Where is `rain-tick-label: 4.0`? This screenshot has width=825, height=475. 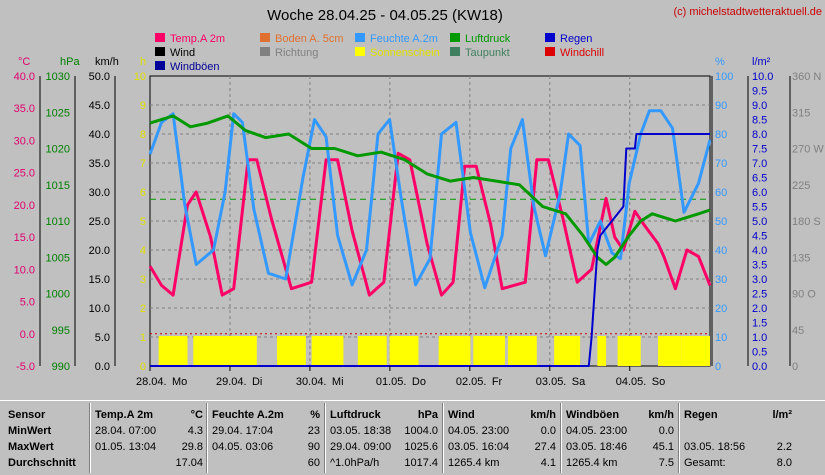 rain-tick-label: 4.0 is located at coordinates (759, 251).